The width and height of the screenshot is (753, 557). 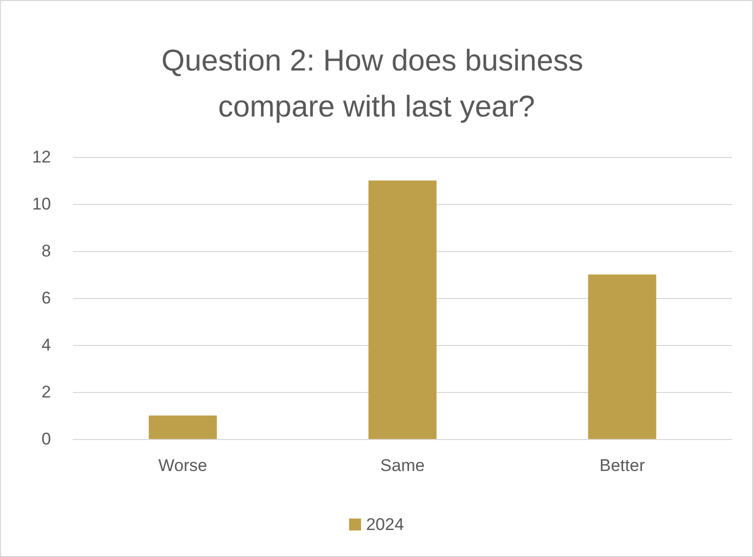 What do you see at coordinates (46, 345) in the screenshot?
I see `y-tick-label: 4` at bounding box center [46, 345].